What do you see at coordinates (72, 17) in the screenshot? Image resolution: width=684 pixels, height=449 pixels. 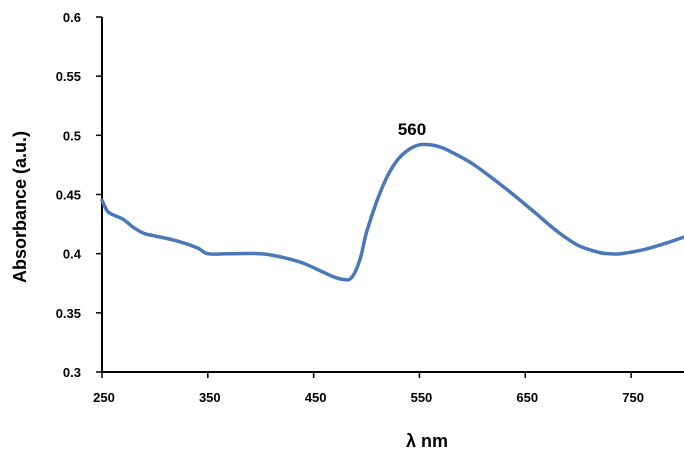 I see `y-tick-label: 0.6` at bounding box center [72, 17].